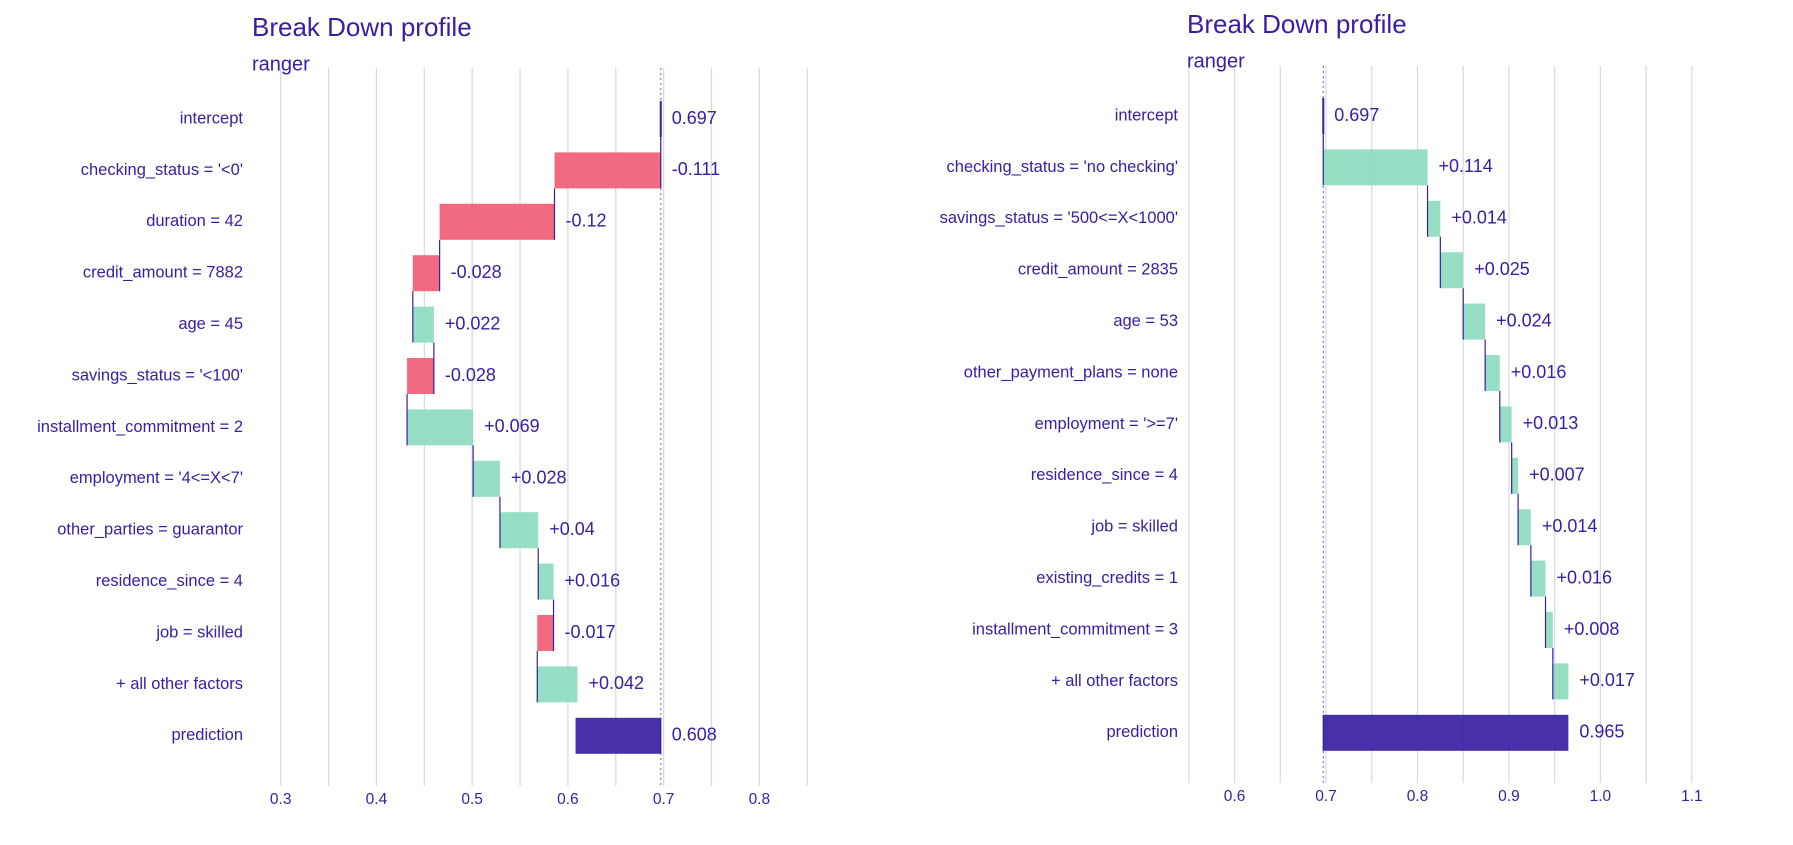 Image resolution: width=1793 pixels, height=845 pixels. I want to click on contribution-label: 0.608, so click(694, 735).